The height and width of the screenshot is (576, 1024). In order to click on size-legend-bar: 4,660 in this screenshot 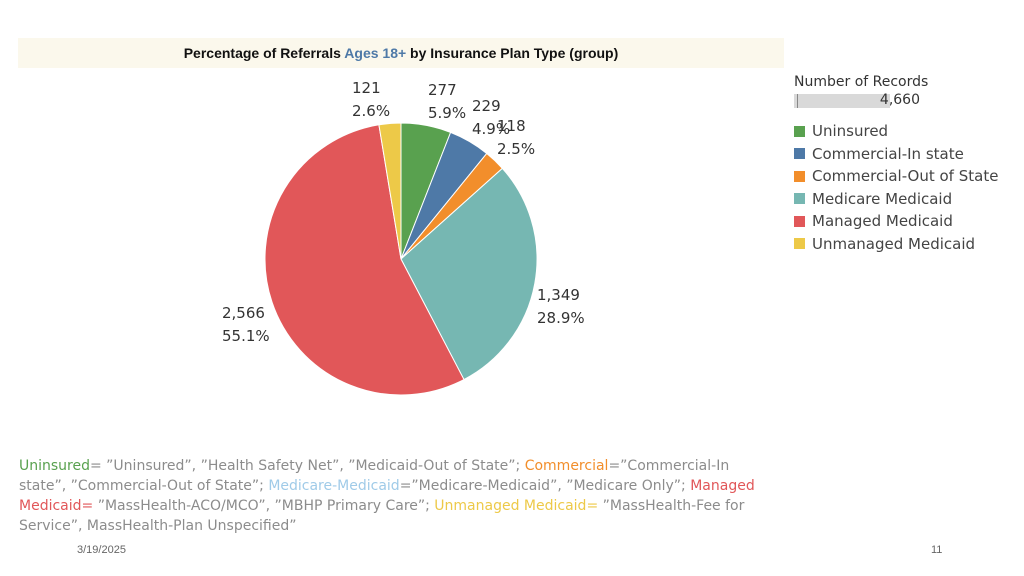, I will do `click(857, 100)`.